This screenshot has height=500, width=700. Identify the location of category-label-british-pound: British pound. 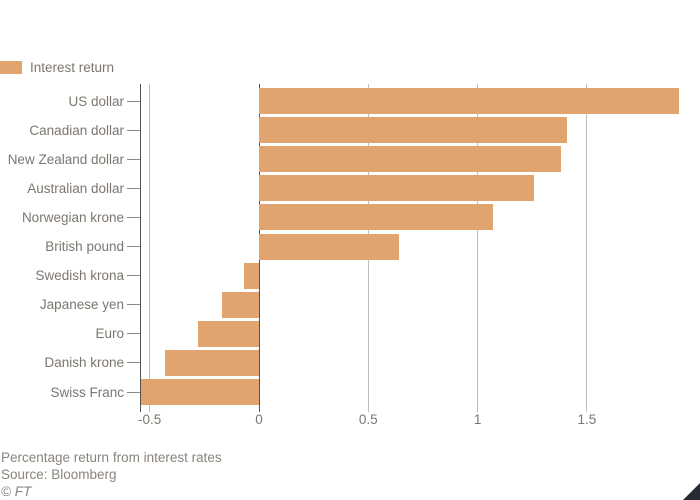
(84, 246).